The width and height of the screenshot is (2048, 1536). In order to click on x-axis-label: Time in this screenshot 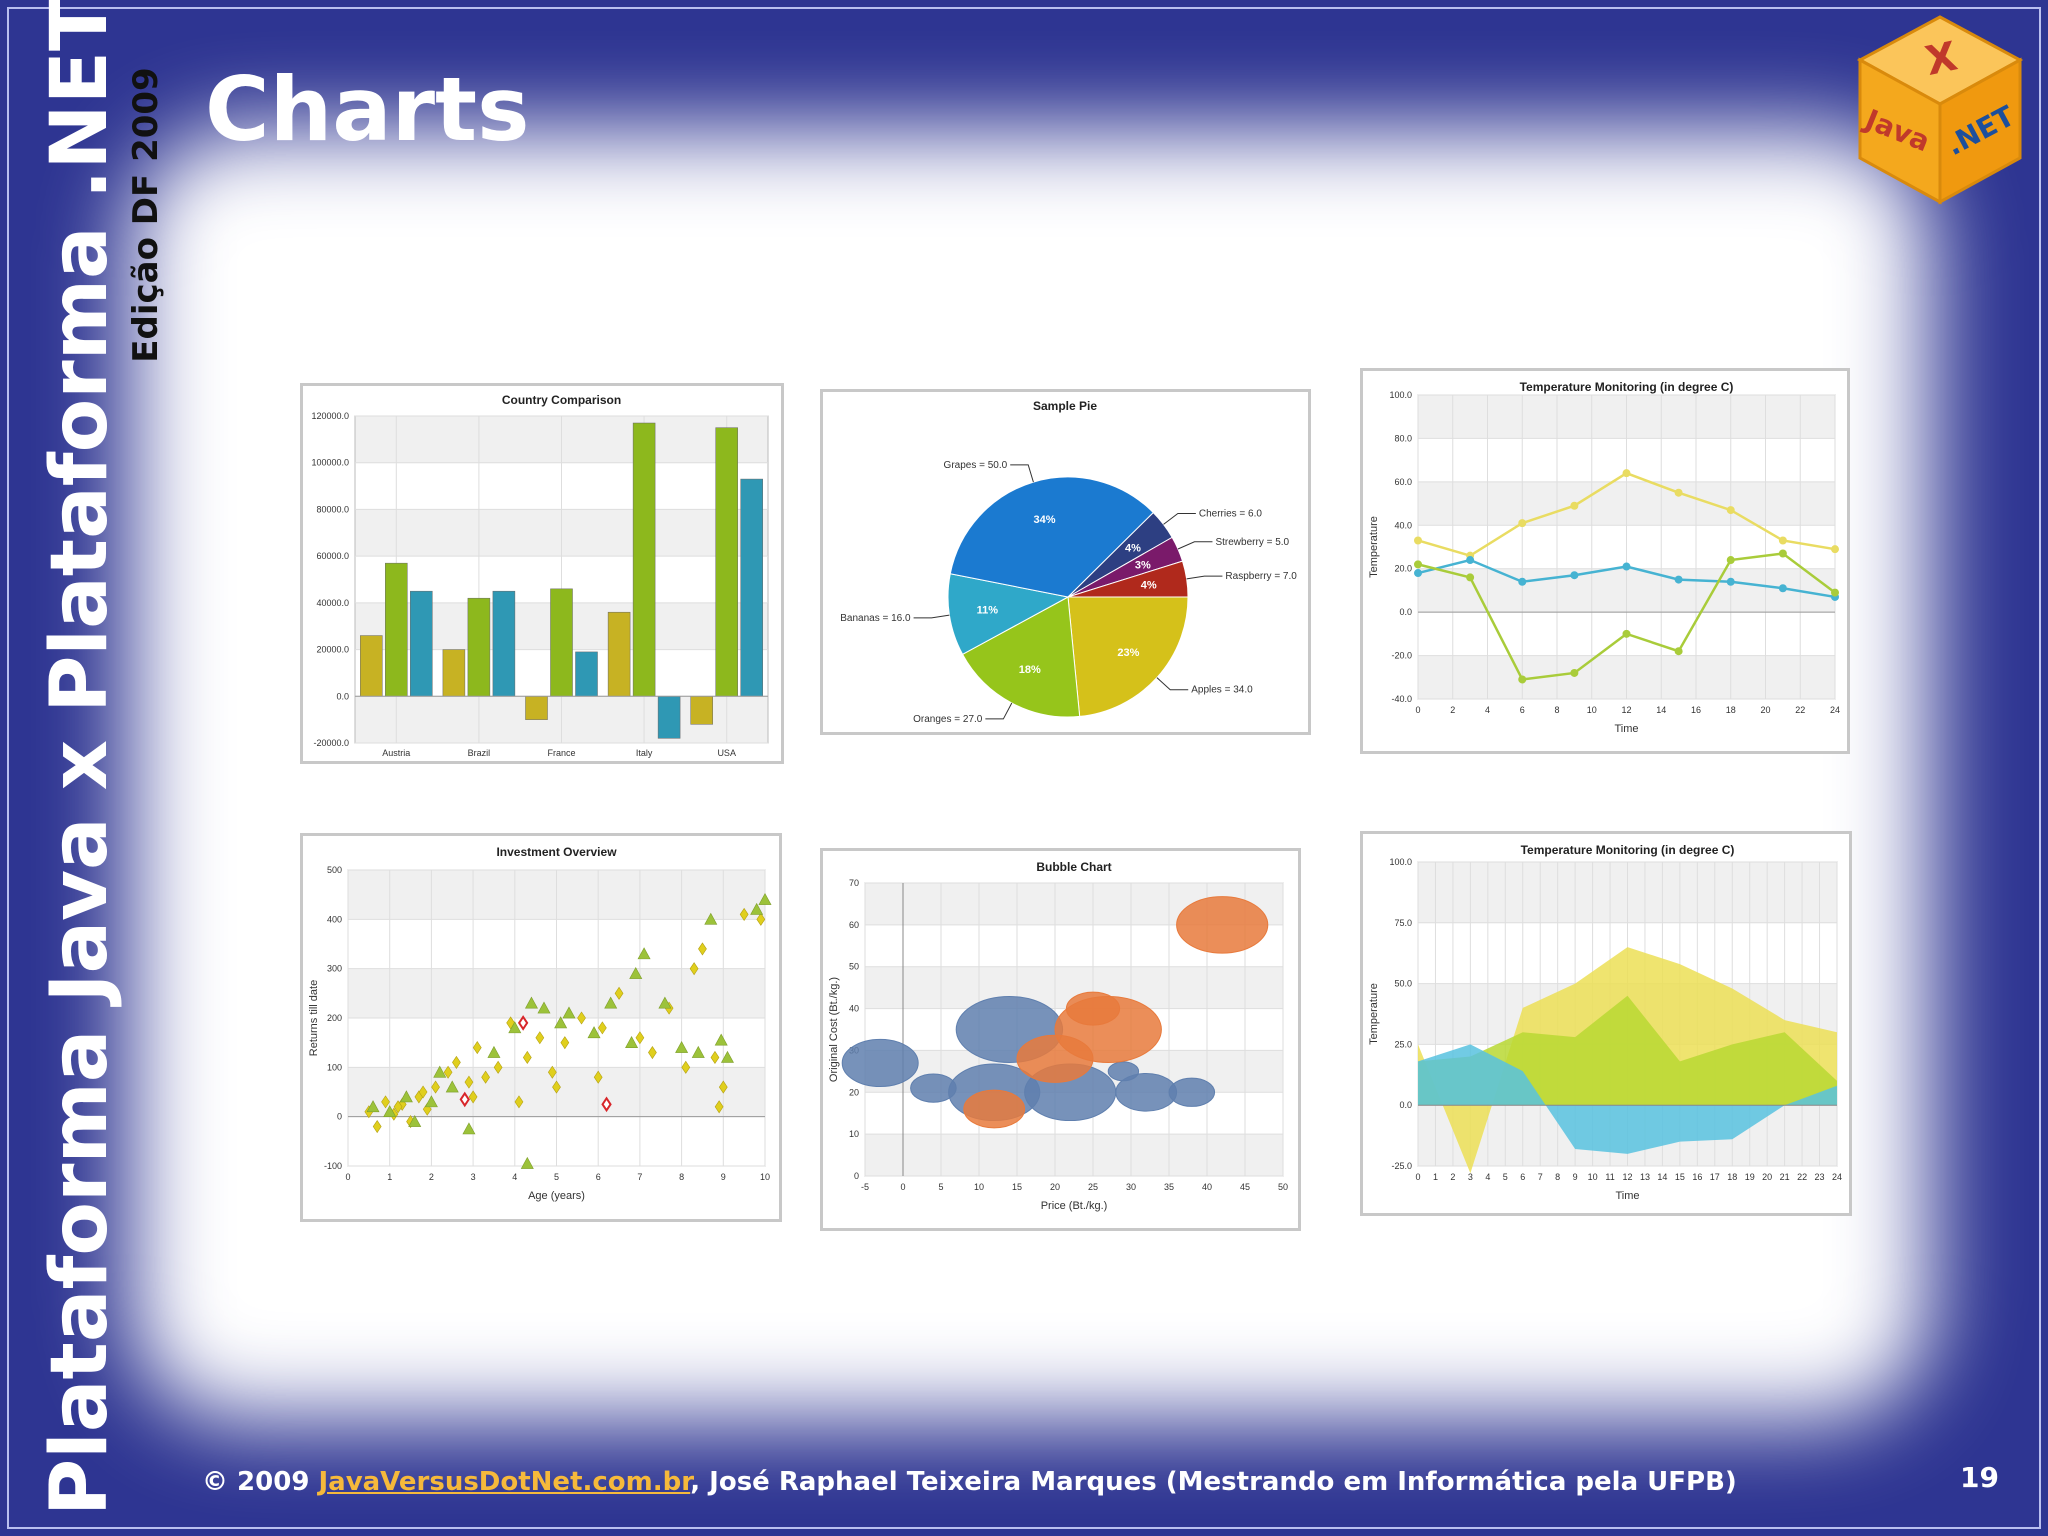, I will do `click(1626, 729)`.